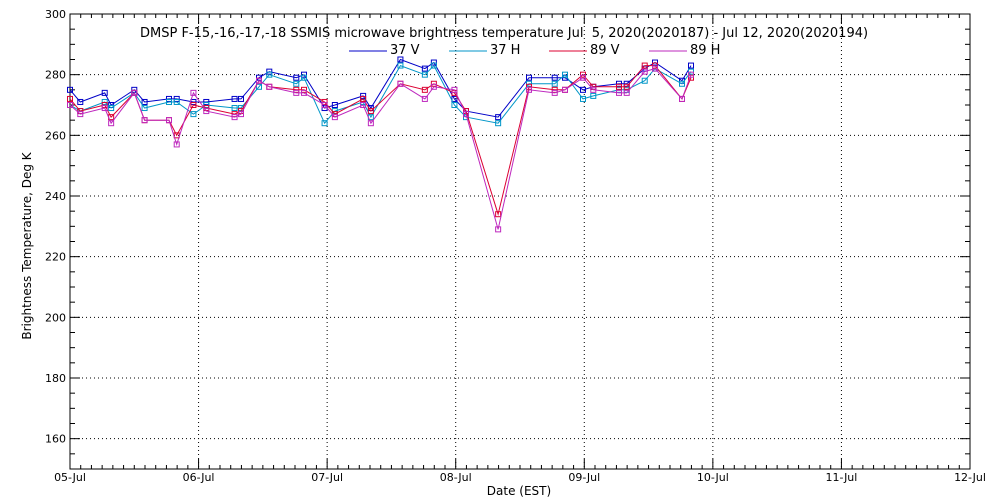  What do you see at coordinates (55, 227) in the screenshot?
I see `y-tick-labels: 160 180 200 220 240 260 280 300` at bounding box center [55, 227].